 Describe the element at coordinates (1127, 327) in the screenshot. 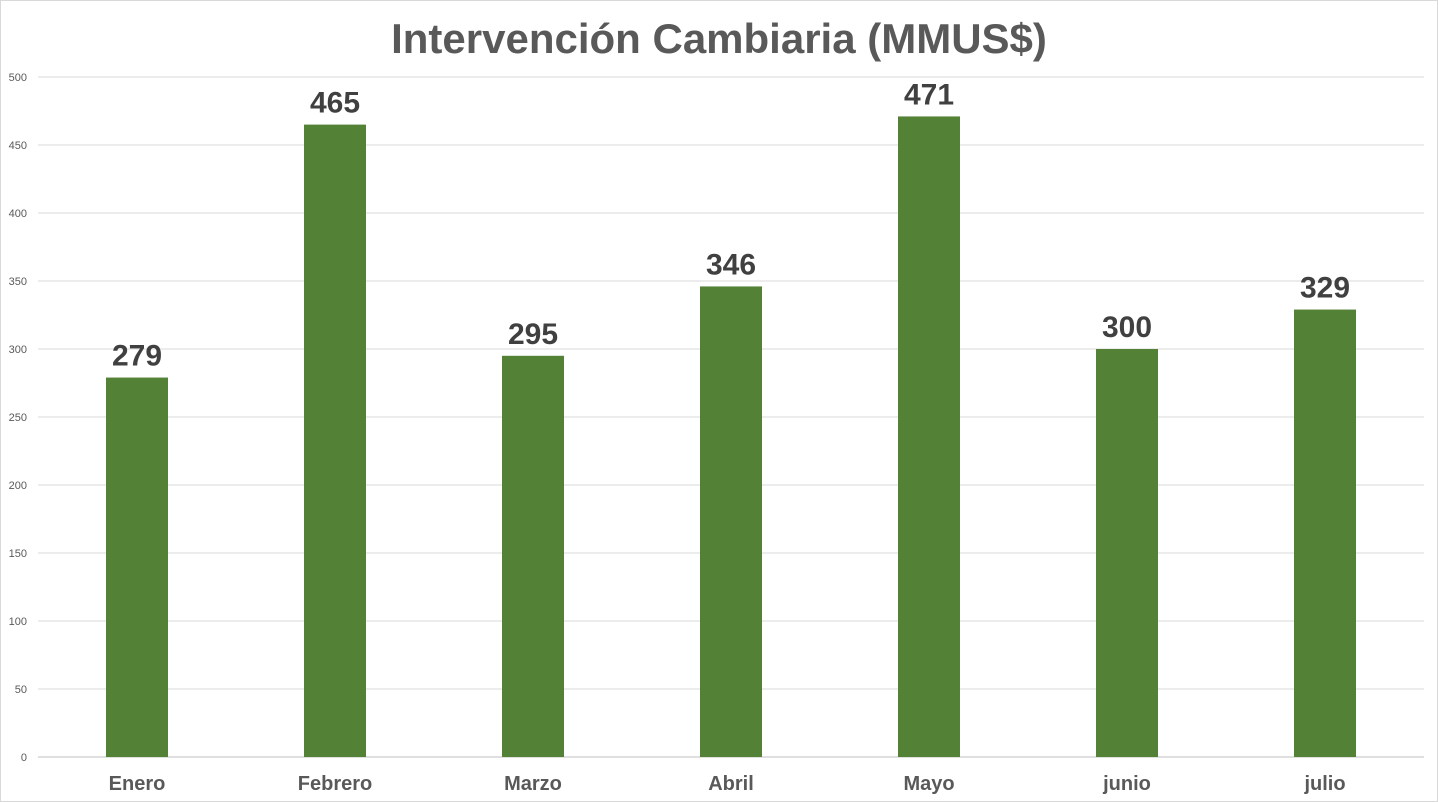

I see `data-label: 300` at that location.